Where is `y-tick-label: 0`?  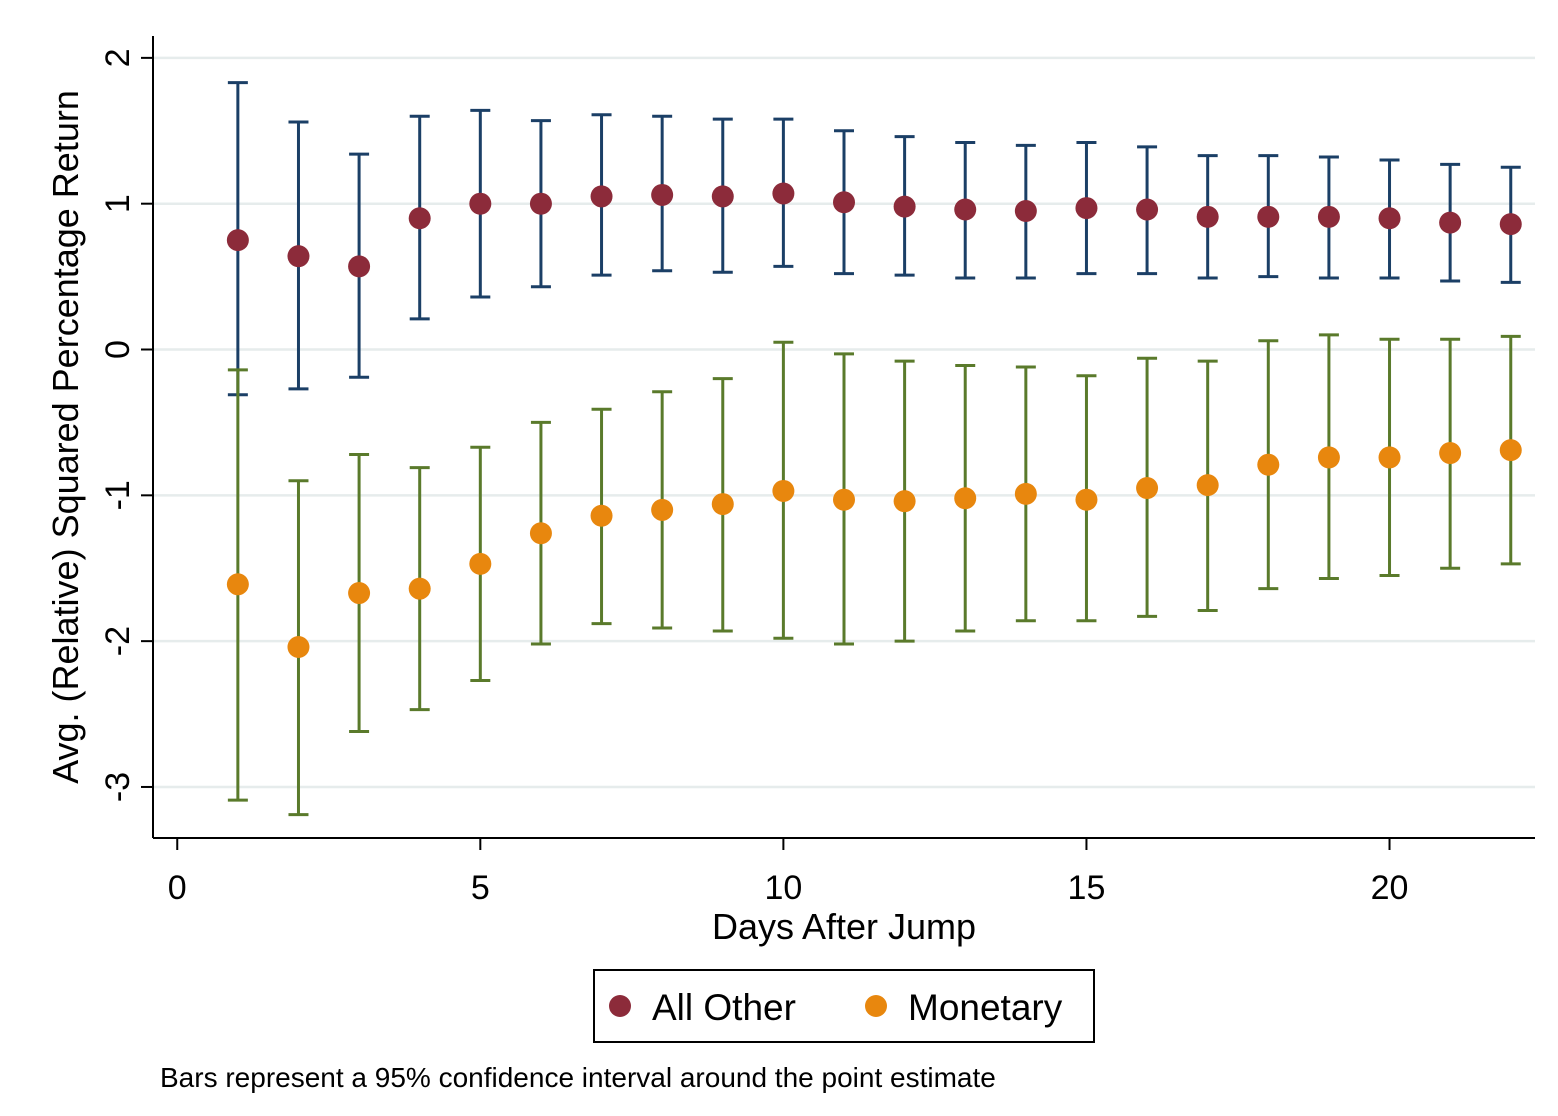
y-tick-label: 0 is located at coordinates (118, 349).